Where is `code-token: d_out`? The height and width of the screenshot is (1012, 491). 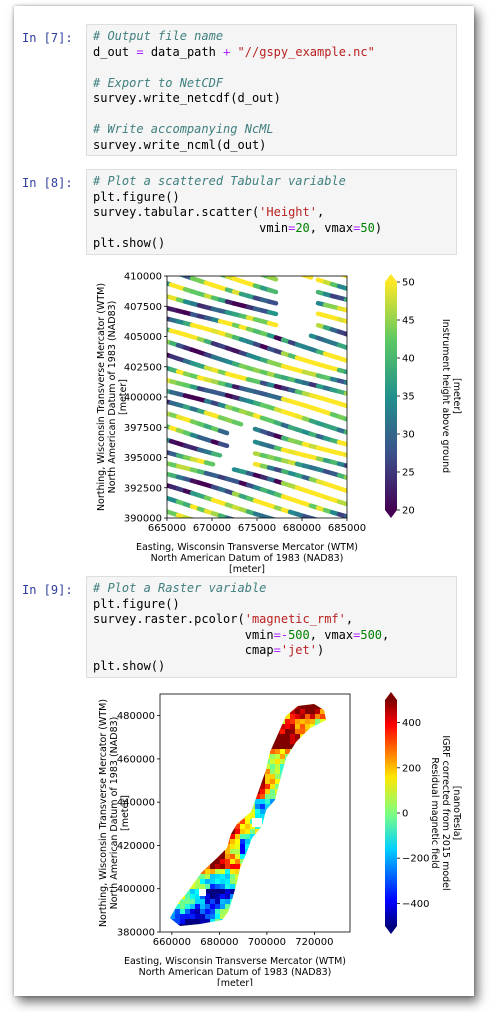 code-token: d_out is located at coordinates (115, 51).